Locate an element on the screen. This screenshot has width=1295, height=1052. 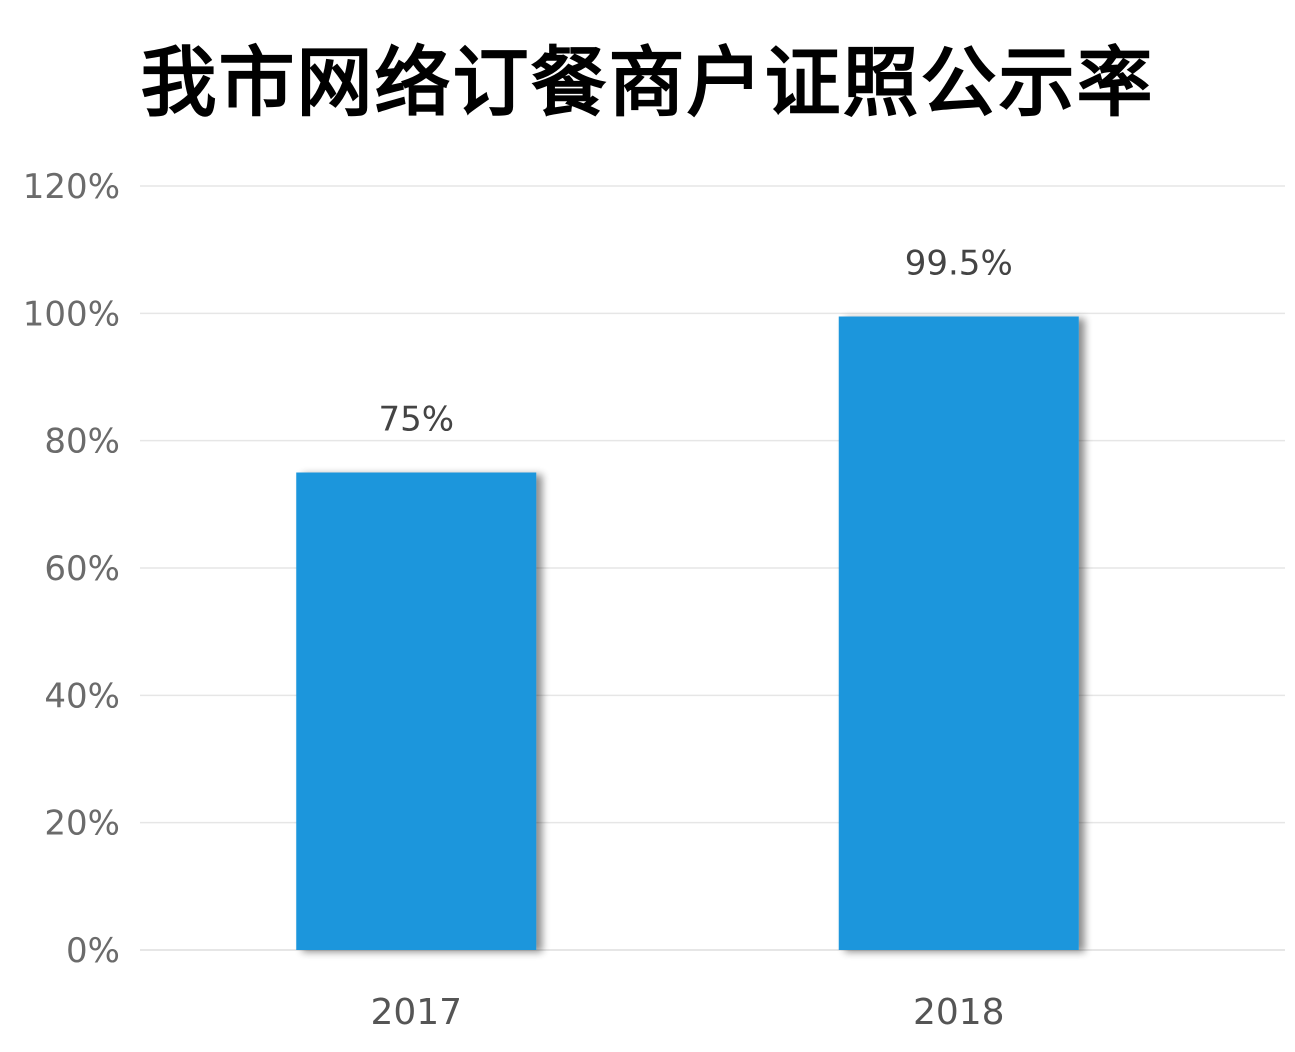
y-tick-label: 80% is located at coordinates (82, 442).